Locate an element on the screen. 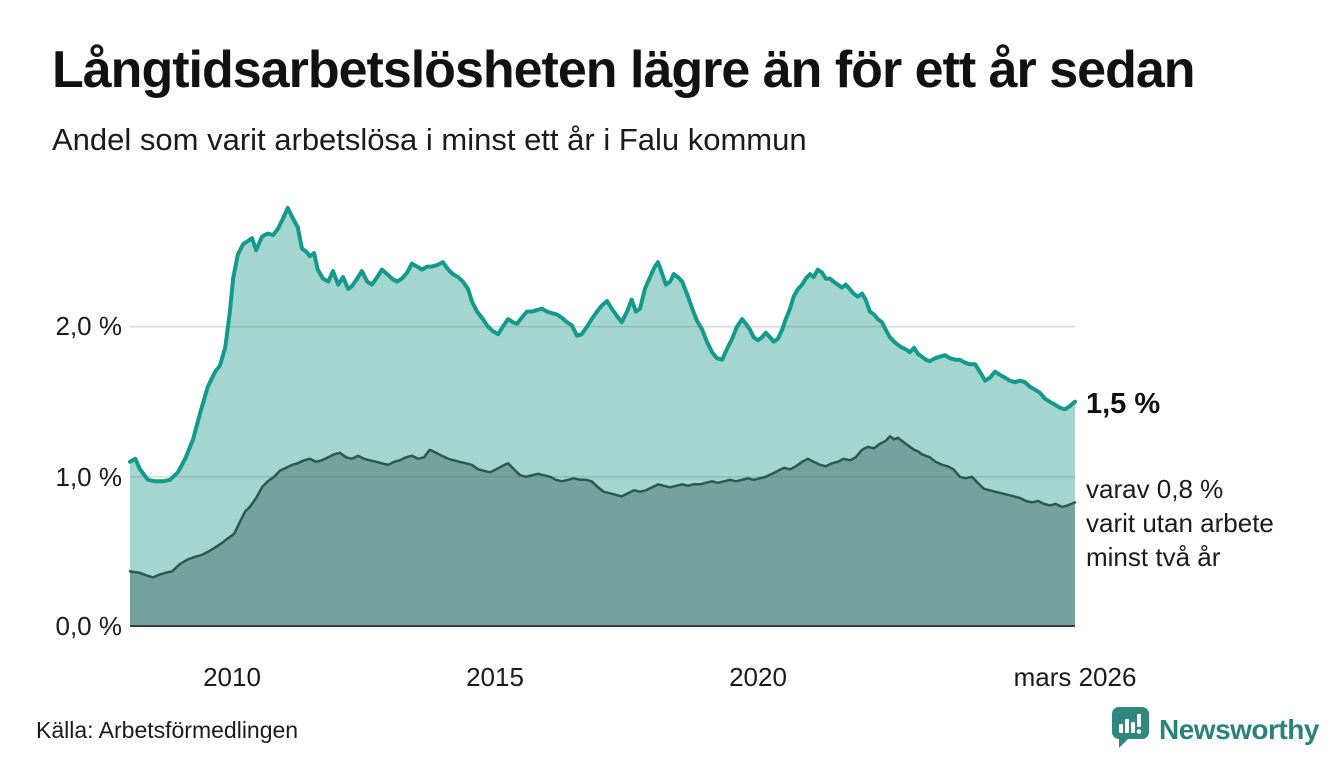 The width and height of the screenshot is (1340, 780). newsworthy-wordmark: Newsworthy is located at coordinates (1239, 729).